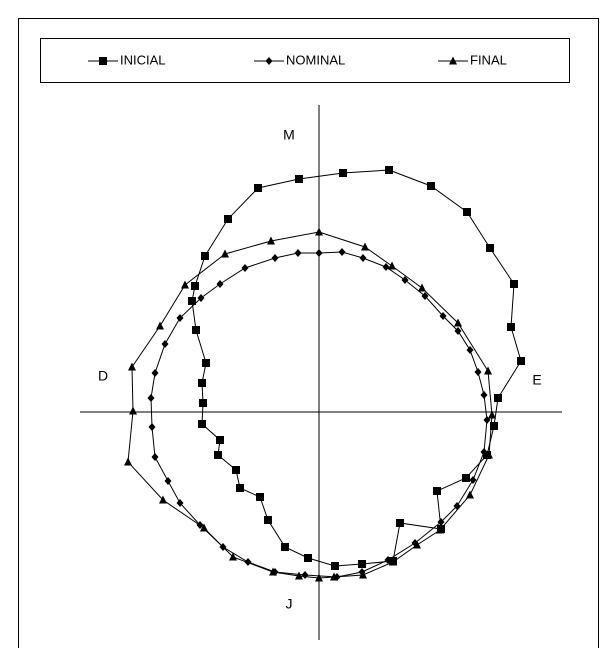 The width and height of the screenshot is (614, 653). Describe the element at coordinates (143, 59) in the screenshot. I see `legend-label: INICIAL` at that location.